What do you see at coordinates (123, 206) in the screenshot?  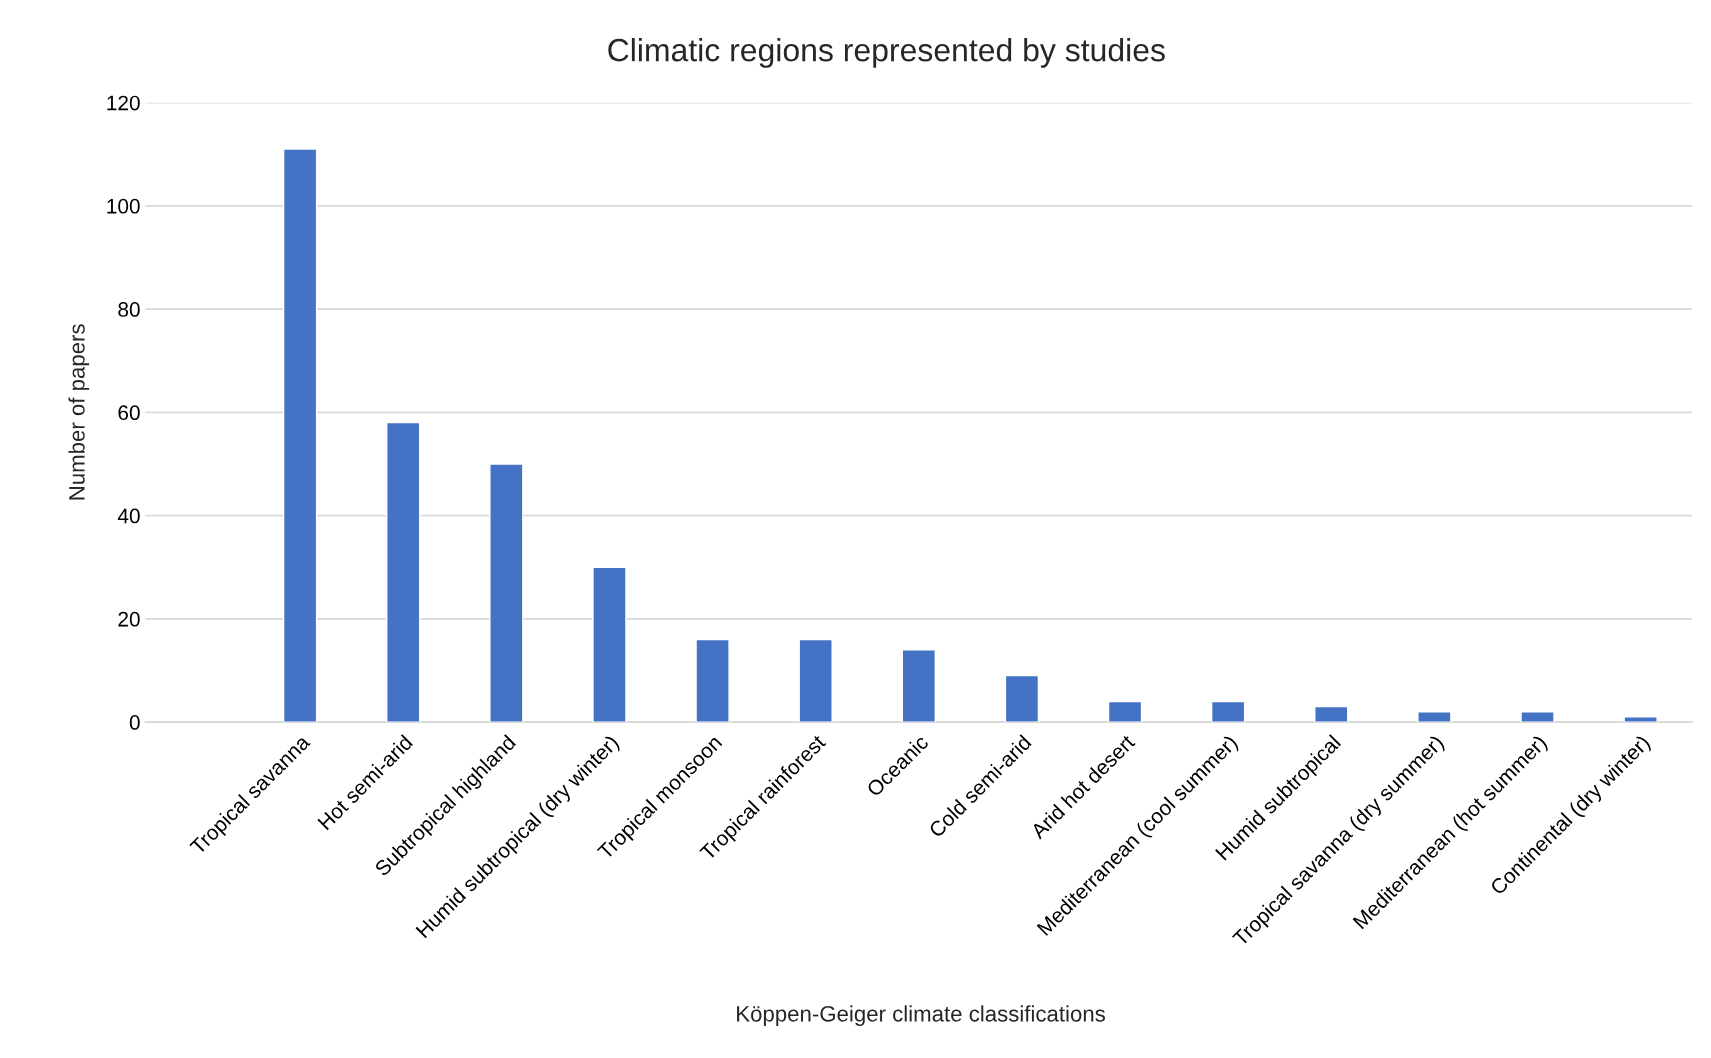 I see `y-tick-label: 100` at bounding box center [123, 206].